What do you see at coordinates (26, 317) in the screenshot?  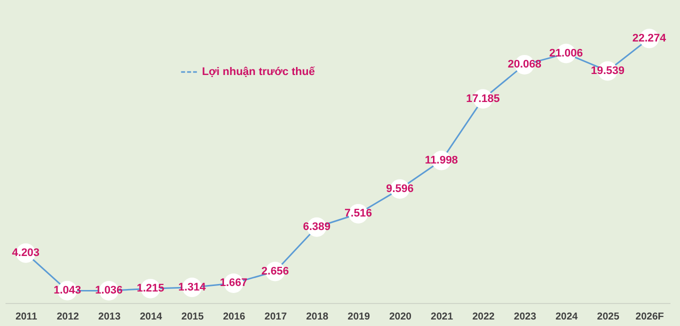 I see `x-tick-label: 2011` at bounding box center [26, 317].